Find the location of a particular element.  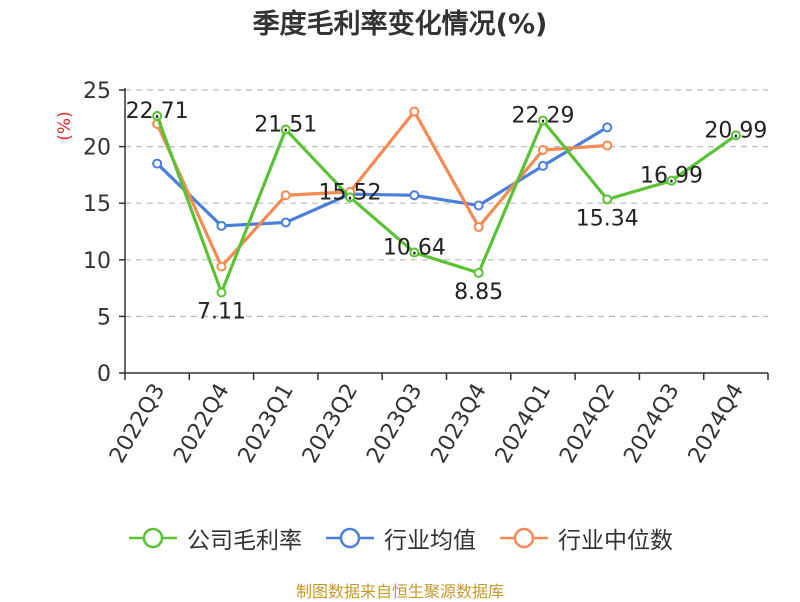

data-label: 21.51 is located at coordinates (285, 125).